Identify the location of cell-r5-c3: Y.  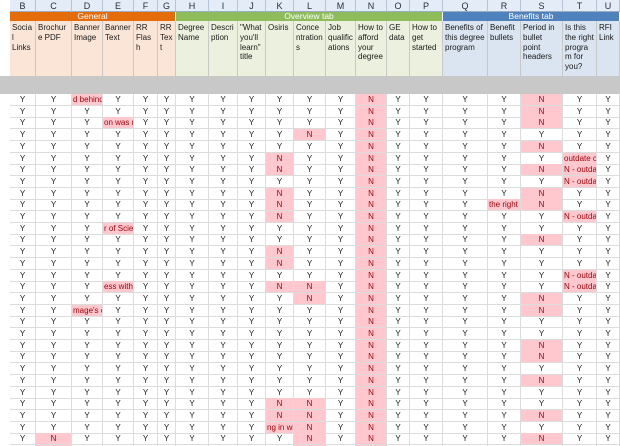
(118, 158).